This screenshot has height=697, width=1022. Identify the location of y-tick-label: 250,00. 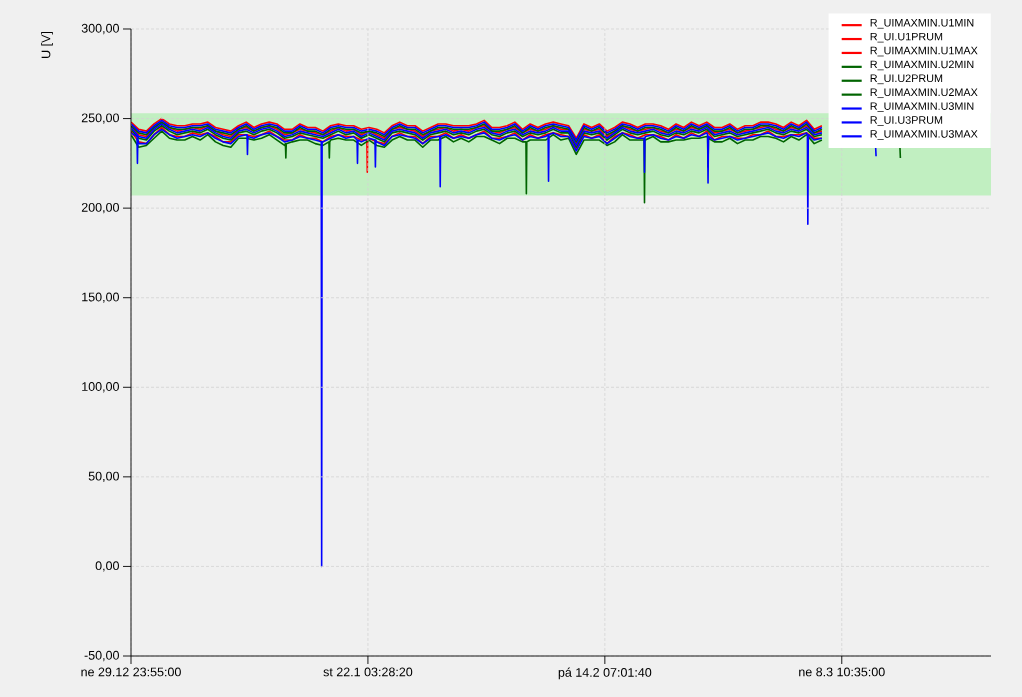
(100, 118).